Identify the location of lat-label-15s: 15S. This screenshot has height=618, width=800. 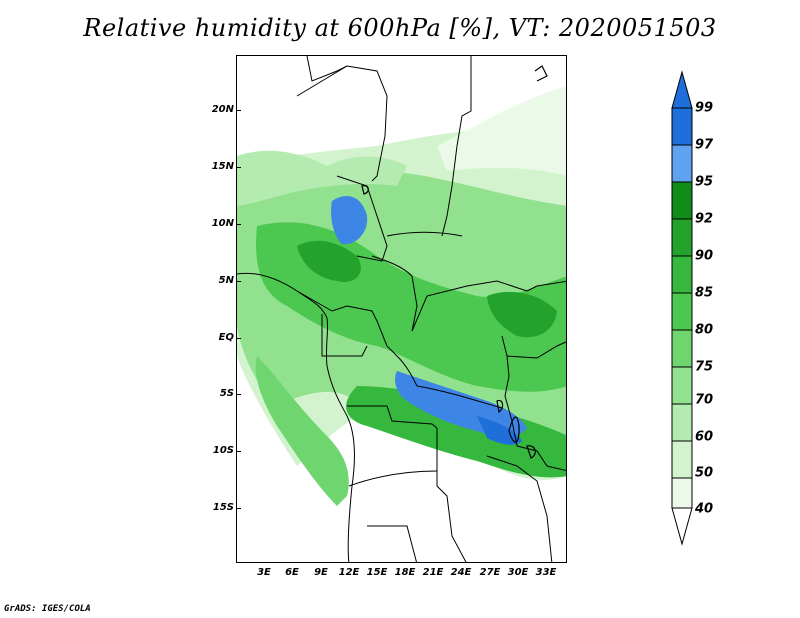
(223, 507).